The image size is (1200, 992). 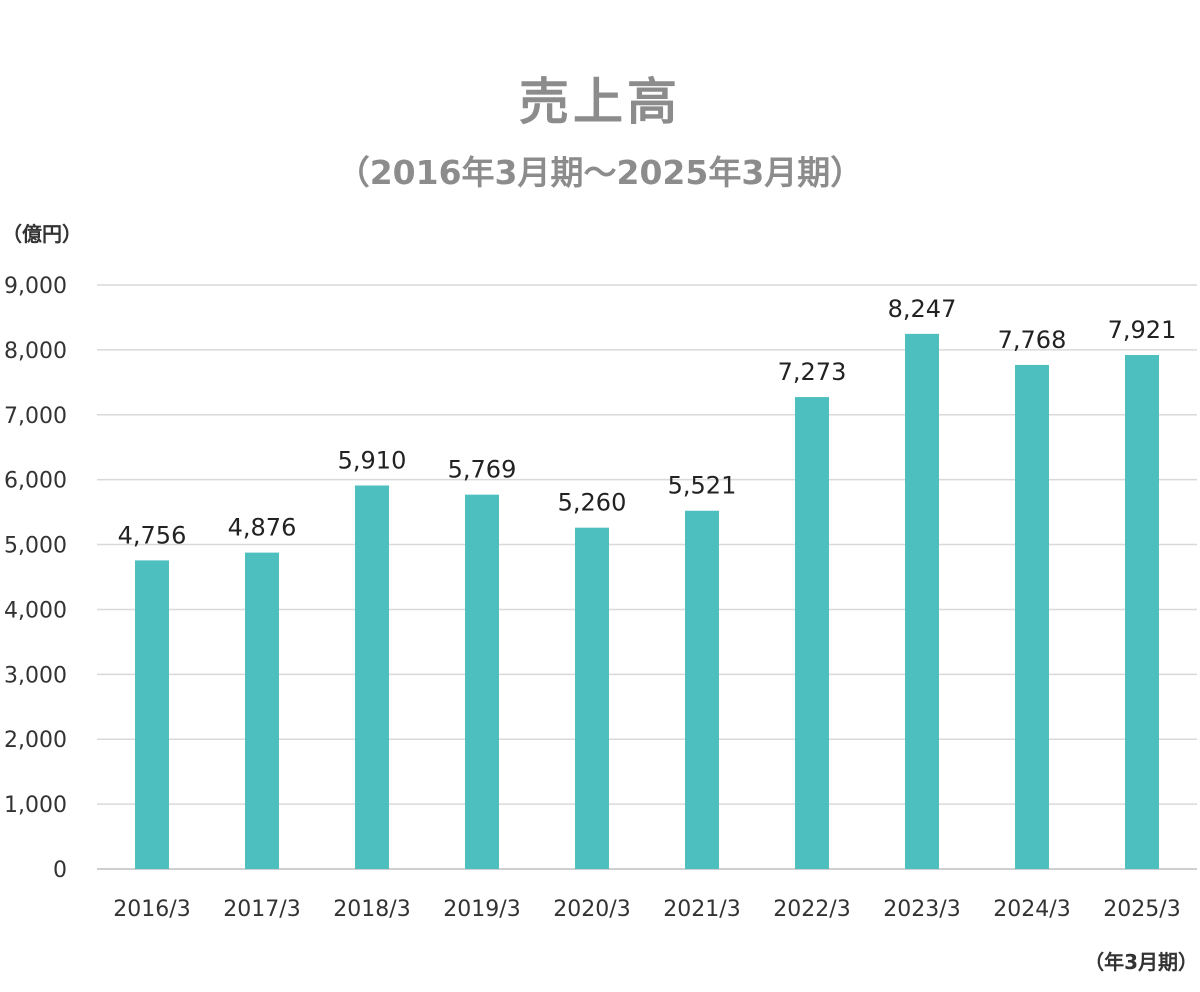 I want to click on x-tick-label: 2020/3, so click(x=591, y=909).